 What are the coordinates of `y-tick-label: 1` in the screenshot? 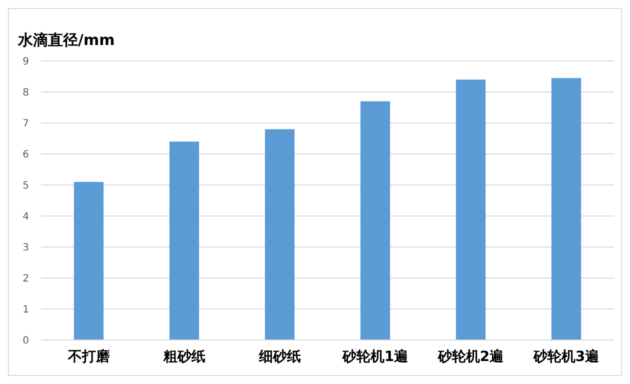 It's located at (25, 310).